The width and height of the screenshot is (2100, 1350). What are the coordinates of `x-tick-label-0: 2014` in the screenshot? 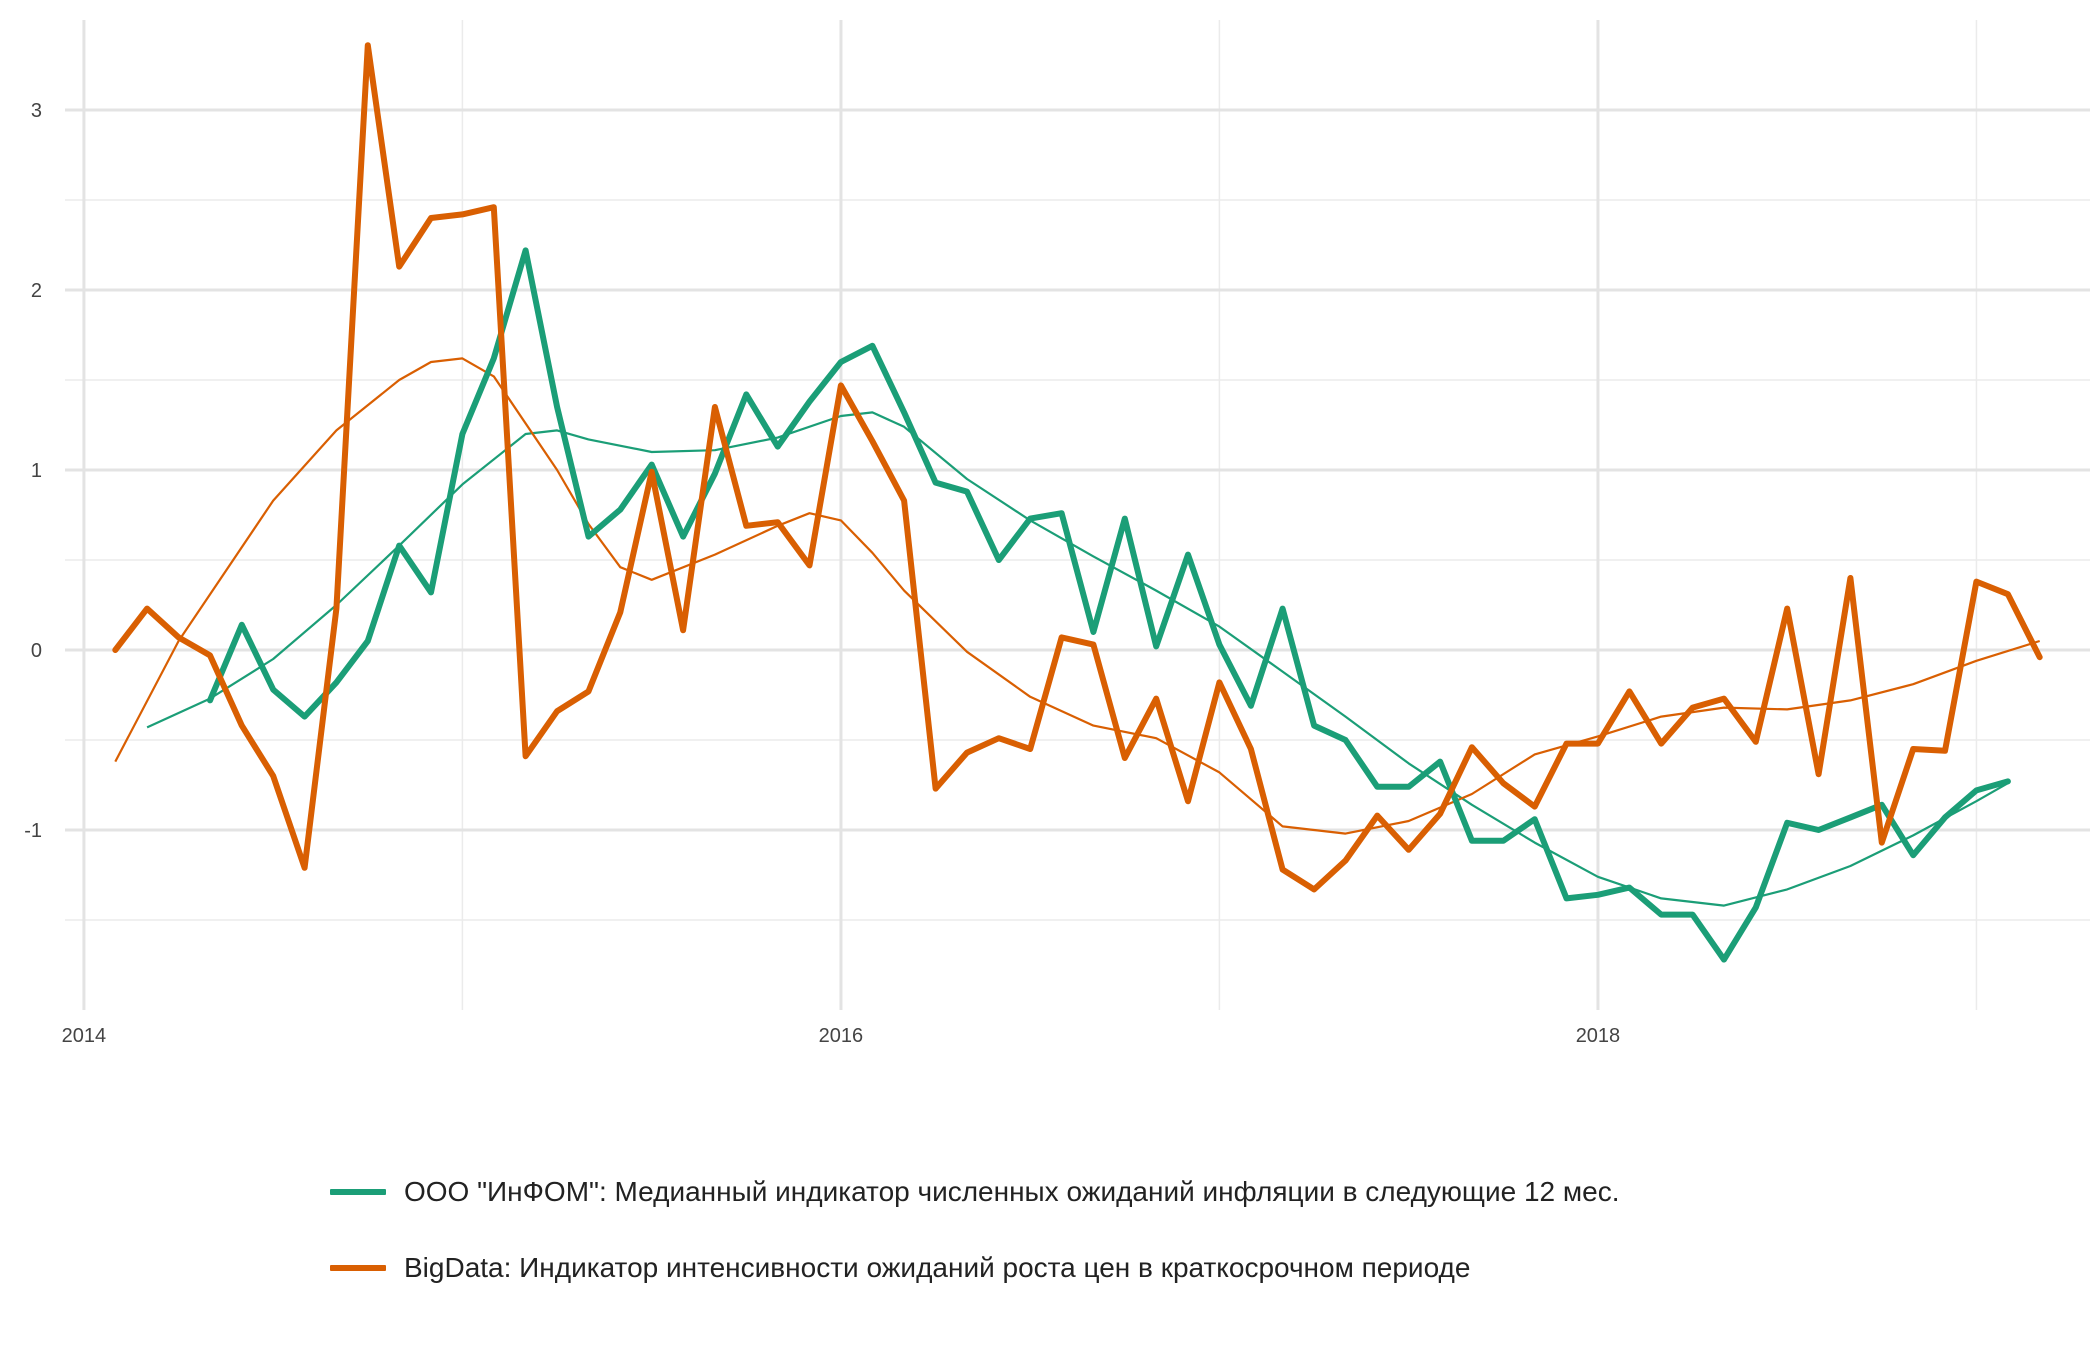 It's located at (84, 1036).